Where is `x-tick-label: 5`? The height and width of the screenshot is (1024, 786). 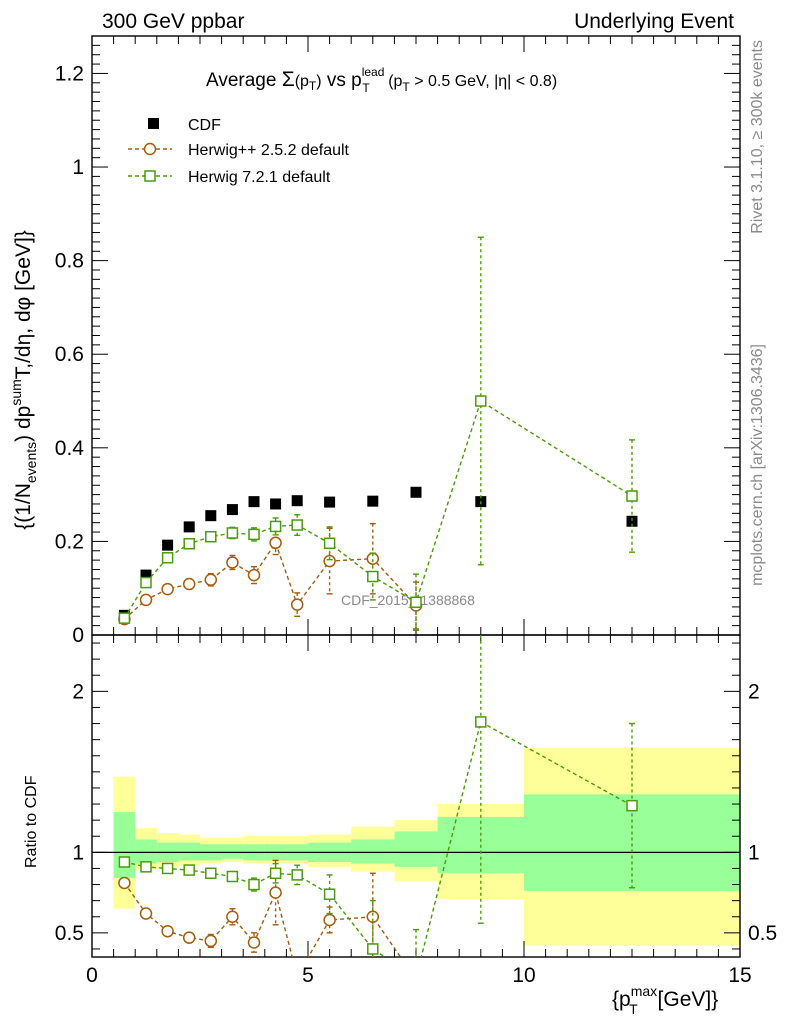 x-tick-label: 5 is located at coordinates (308, 975).